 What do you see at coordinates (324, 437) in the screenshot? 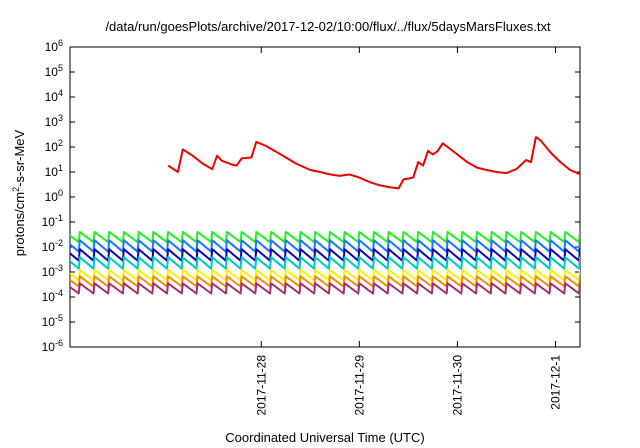
I see `x-axis-label: Coordinated Universal Time (UTC)` at bounding box center [324, 437].